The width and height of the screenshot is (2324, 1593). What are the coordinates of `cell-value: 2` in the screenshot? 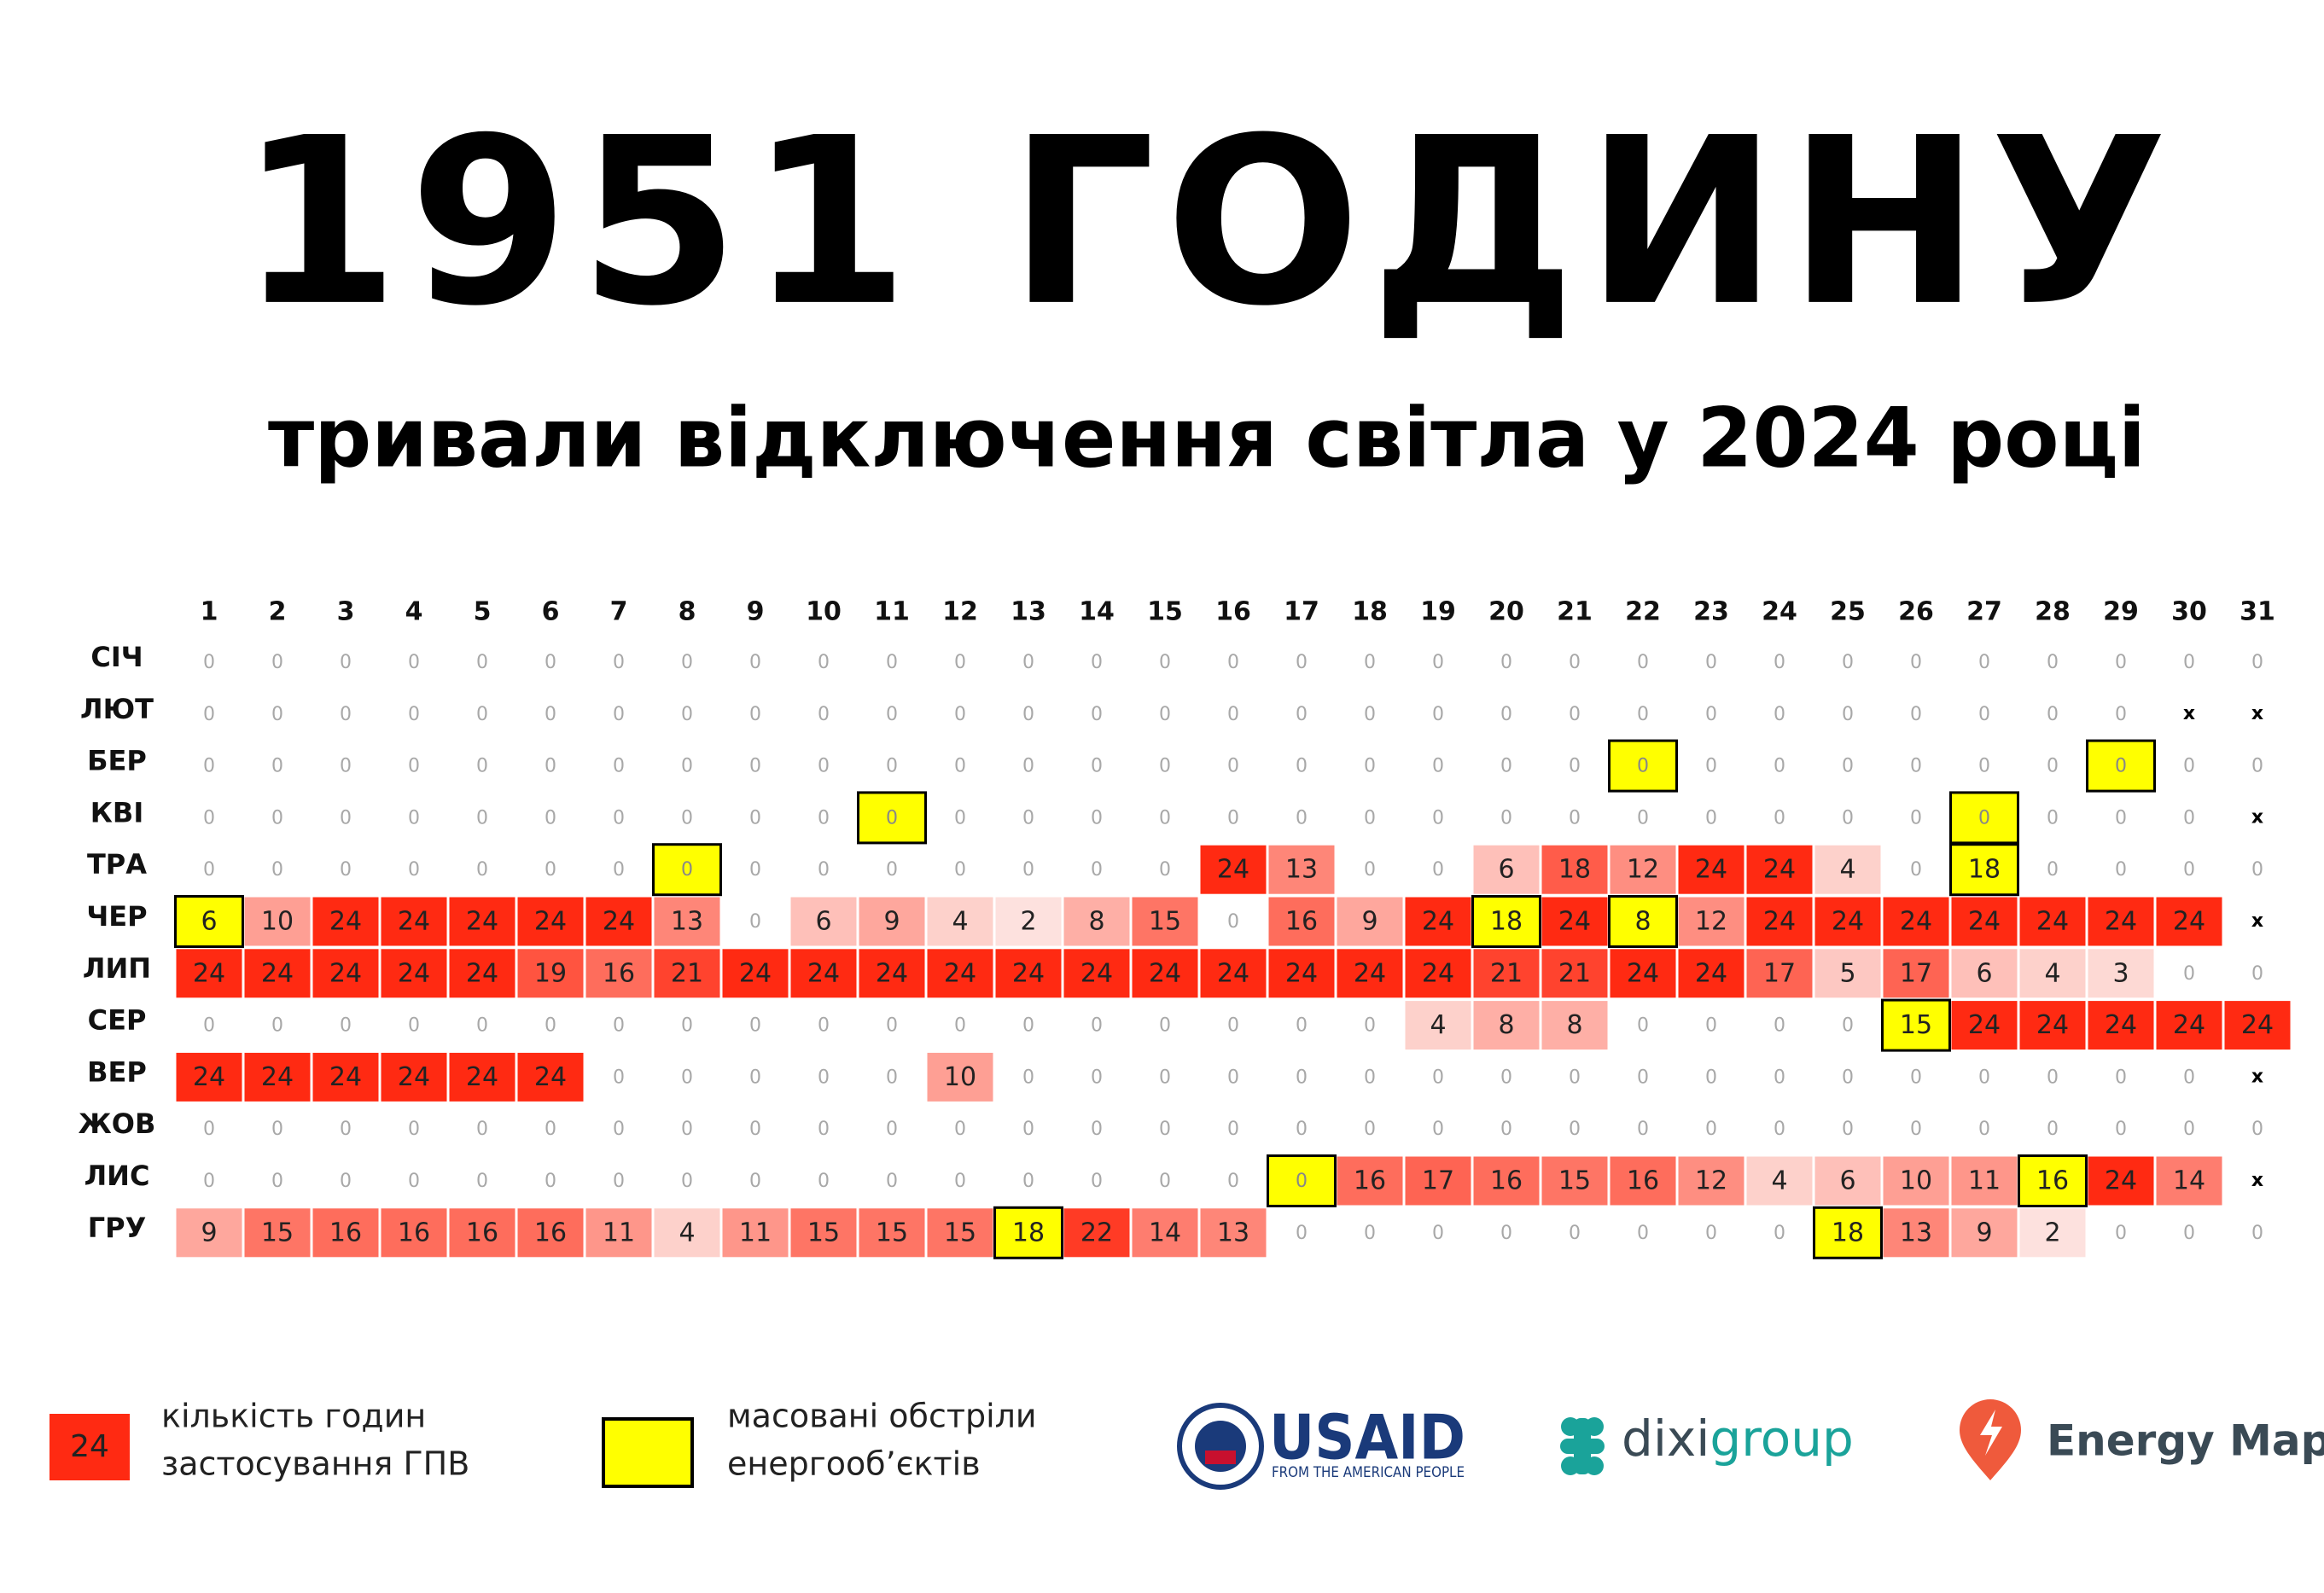 It's located at (2052, 1233).